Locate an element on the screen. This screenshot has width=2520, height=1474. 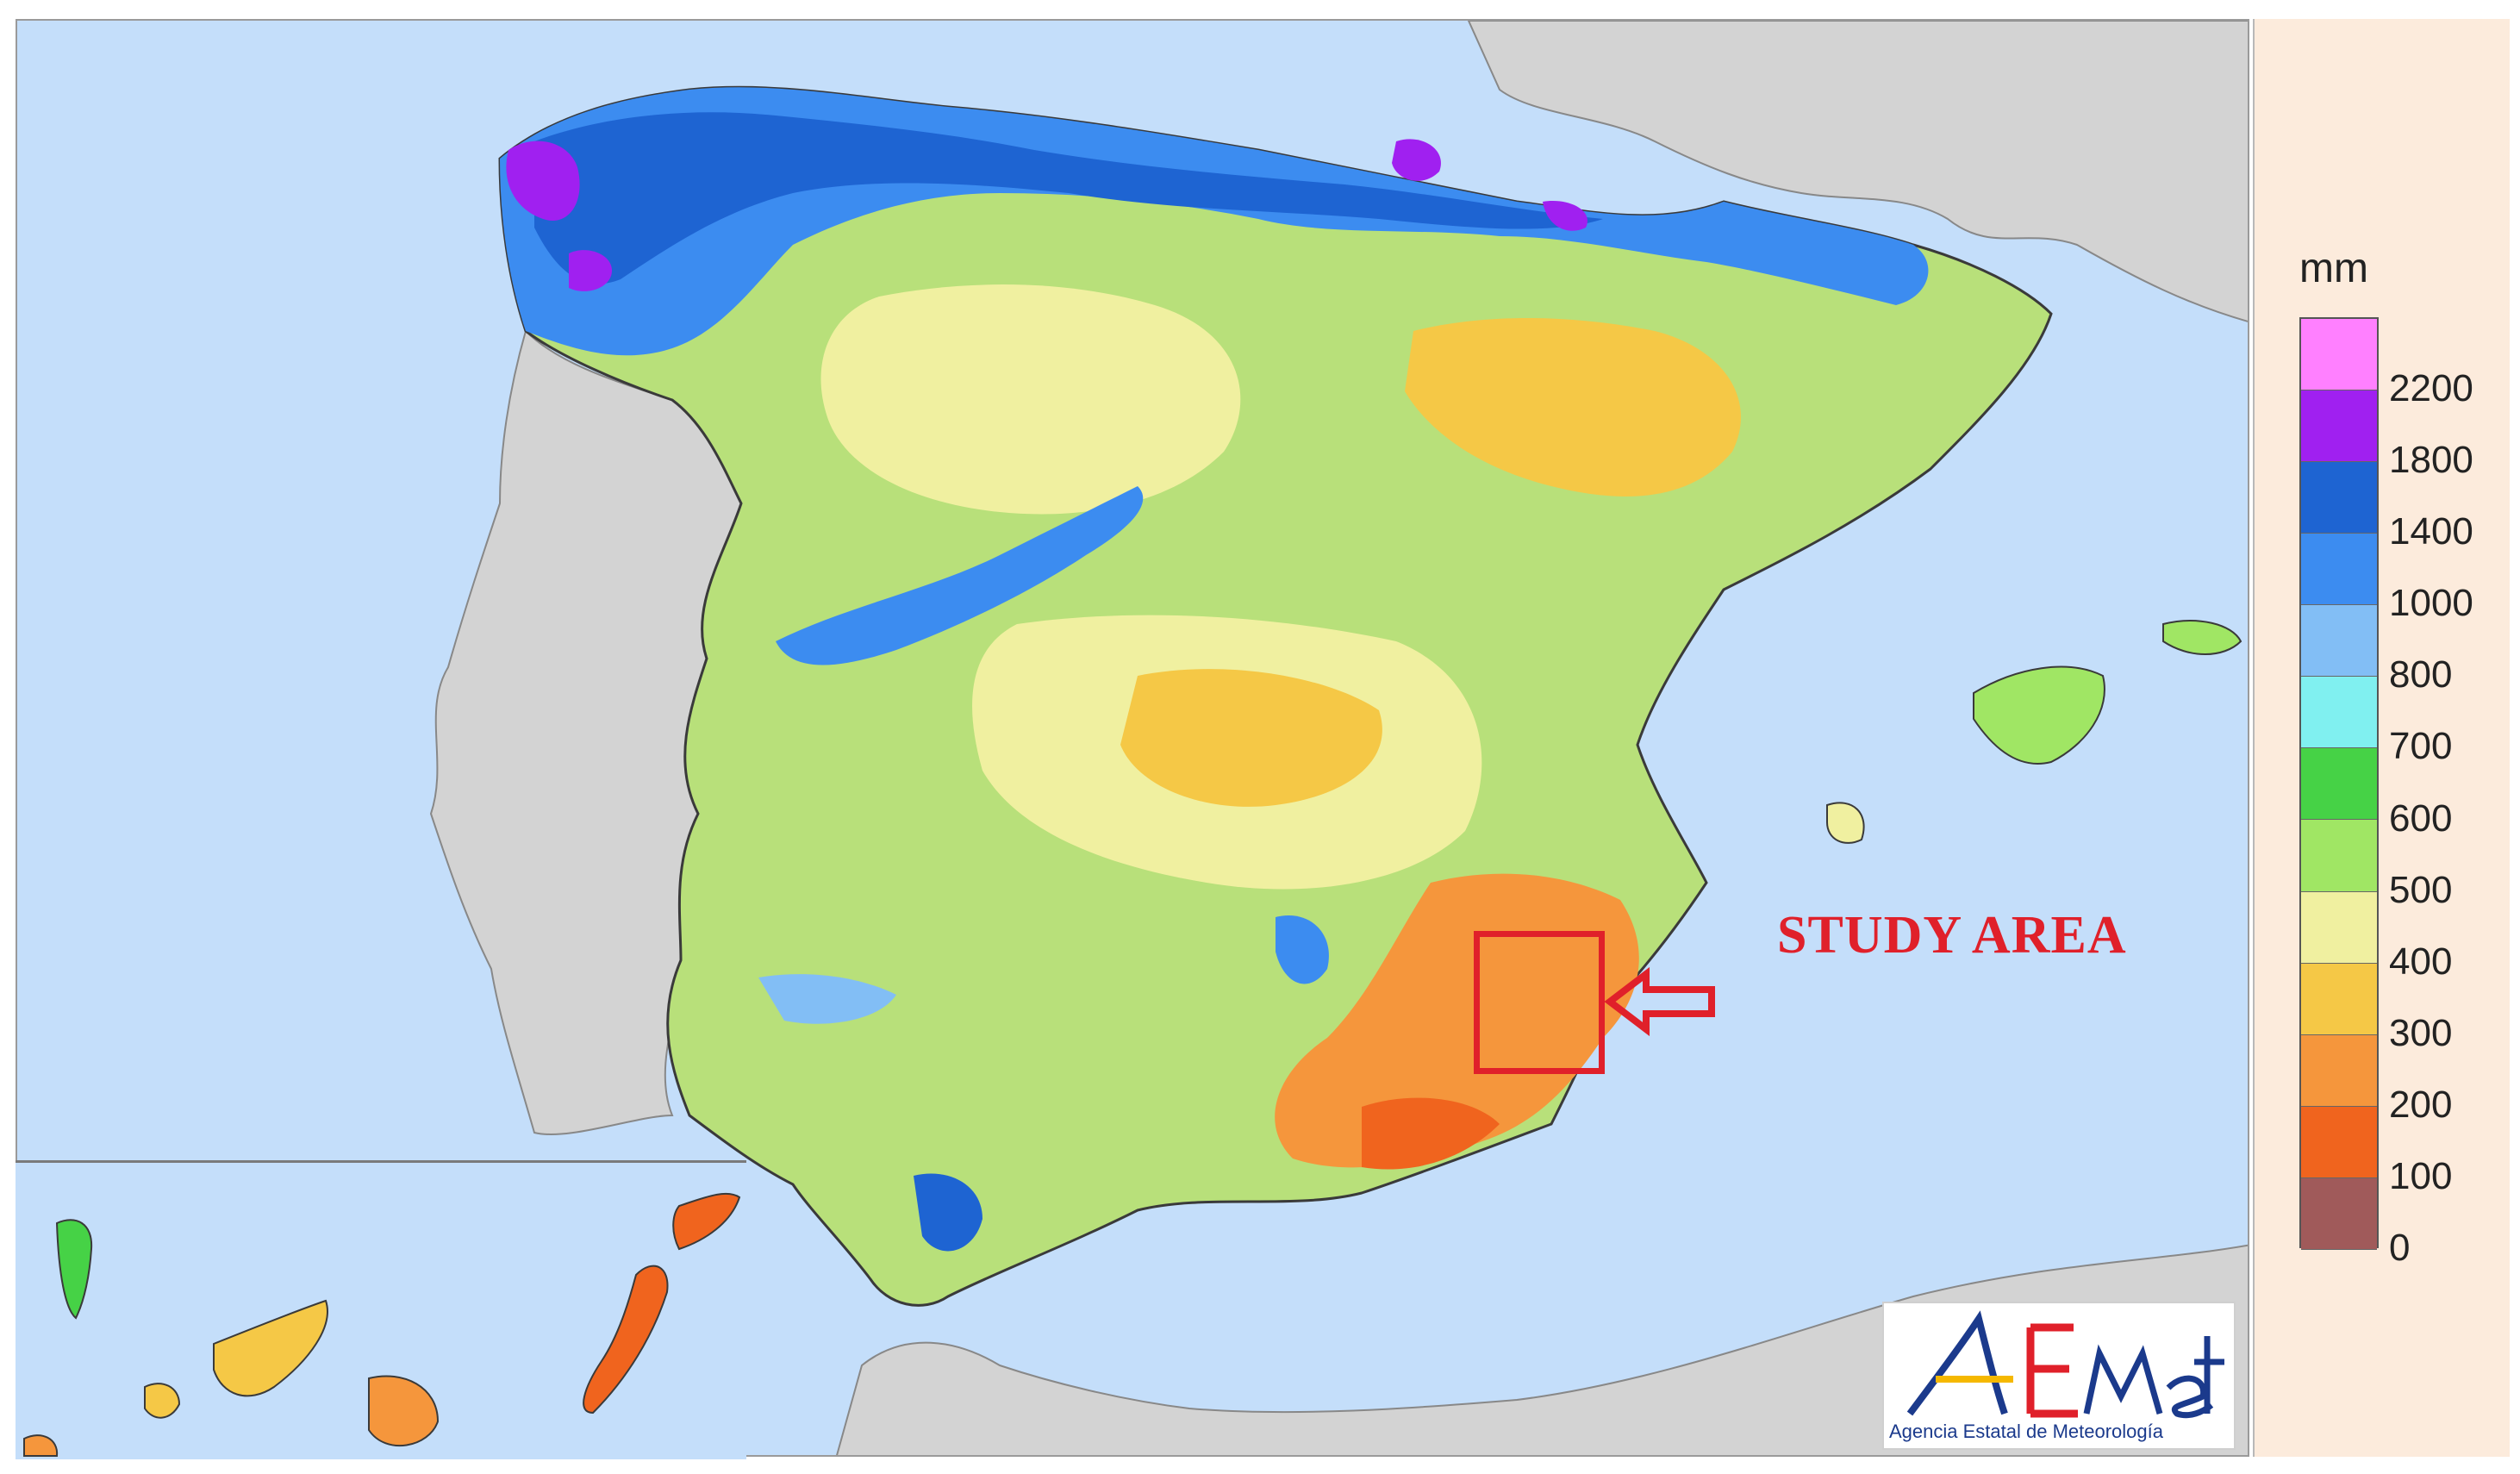
la-gomera is located at coordinates (163, 1401).